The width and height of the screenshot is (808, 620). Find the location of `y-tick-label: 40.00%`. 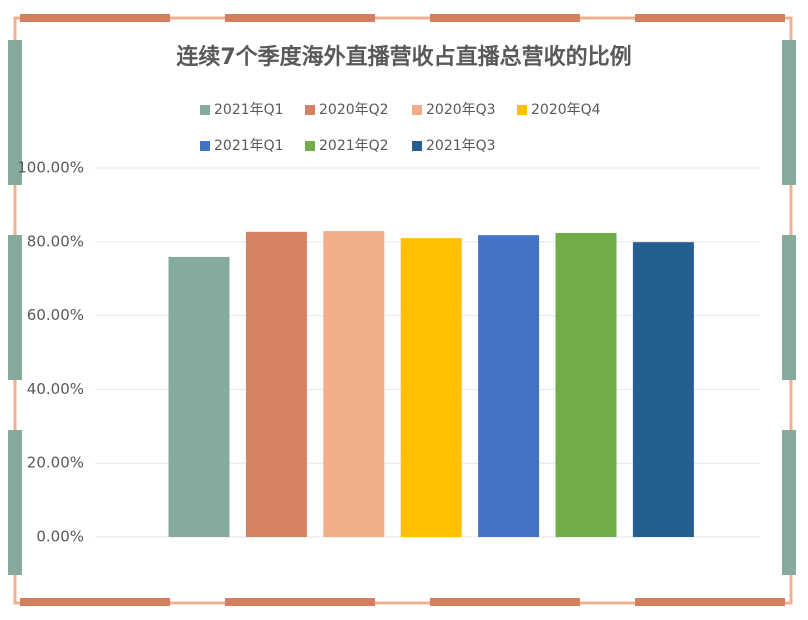

y-tick-label: 40.00% is located at coordinates (55, 389).